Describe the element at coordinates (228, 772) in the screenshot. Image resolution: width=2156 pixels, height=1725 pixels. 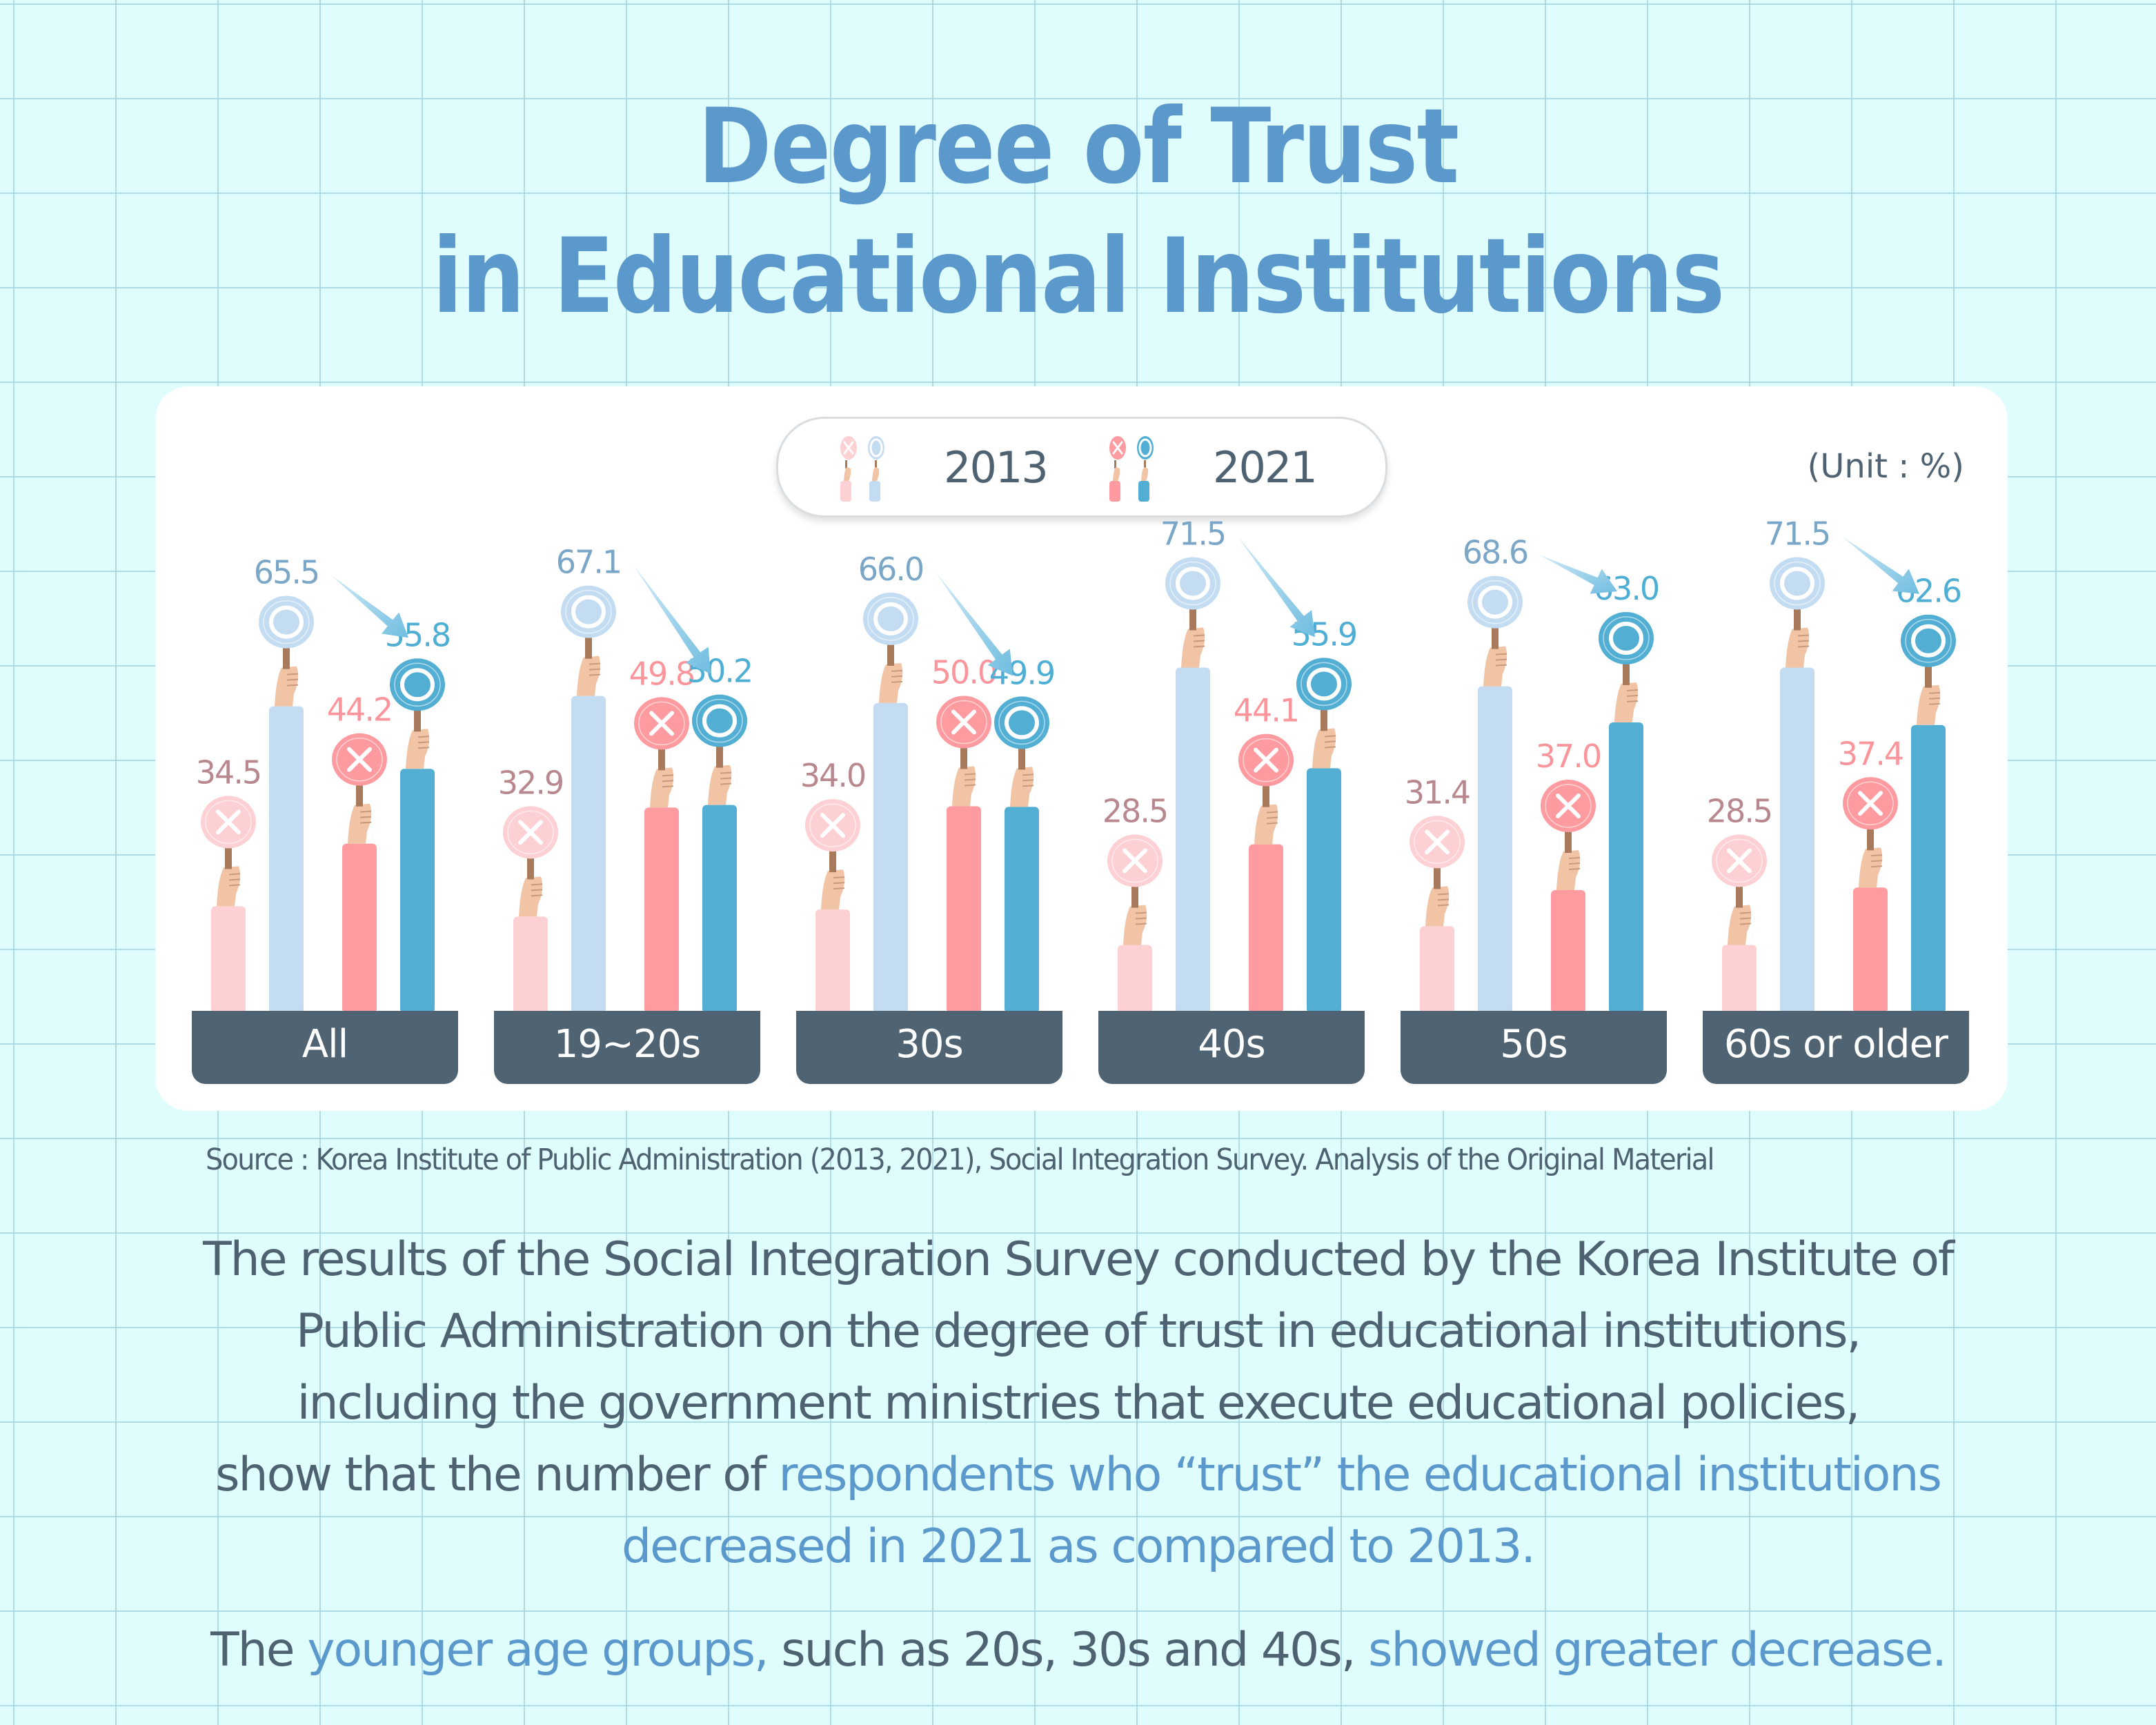
I see `value-label-2013-distrust: 34.5` at that location.